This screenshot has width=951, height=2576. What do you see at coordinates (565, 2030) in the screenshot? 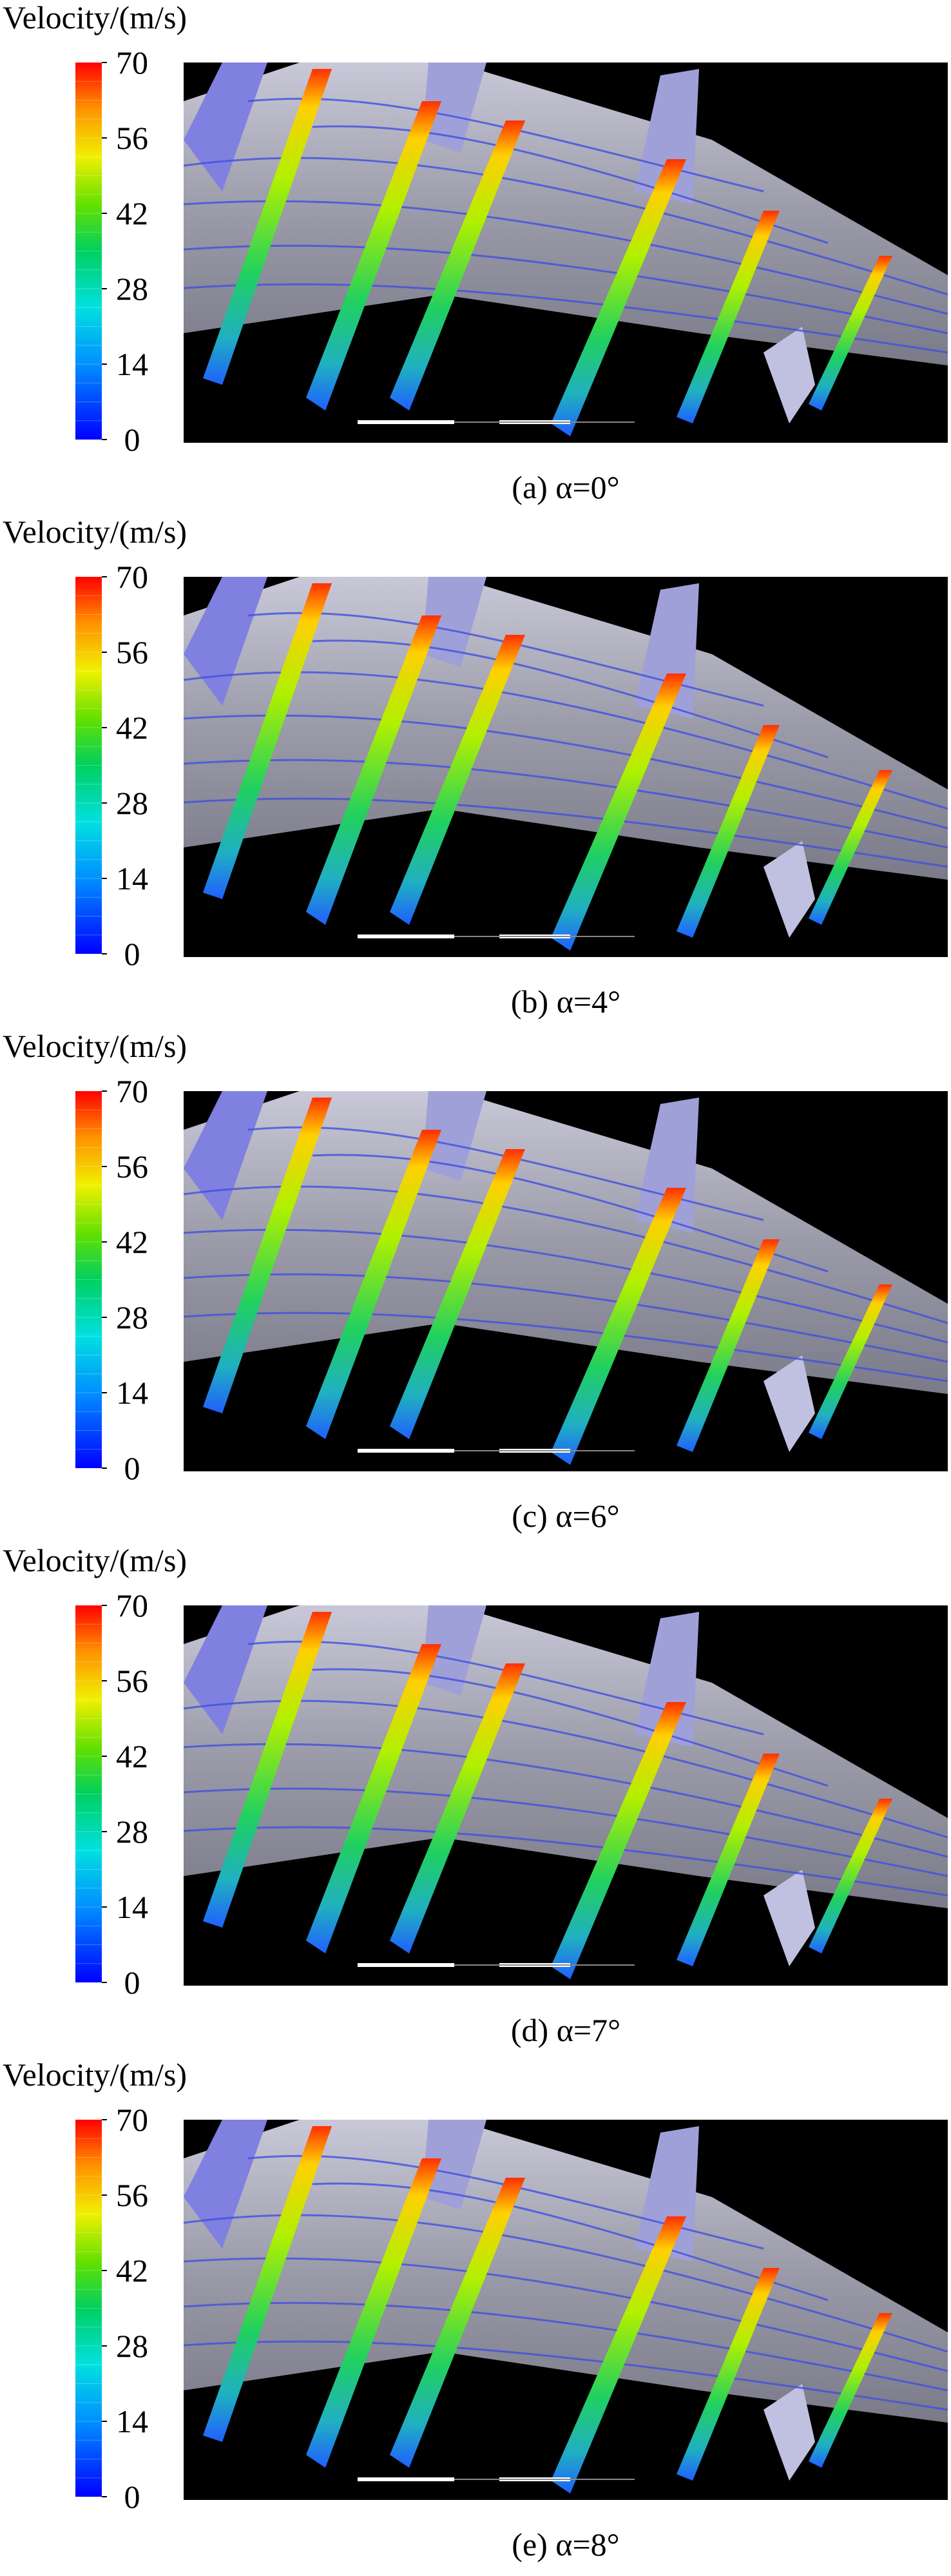
I see `caption: (d) α=7°` at bounding box center [565, 2030].